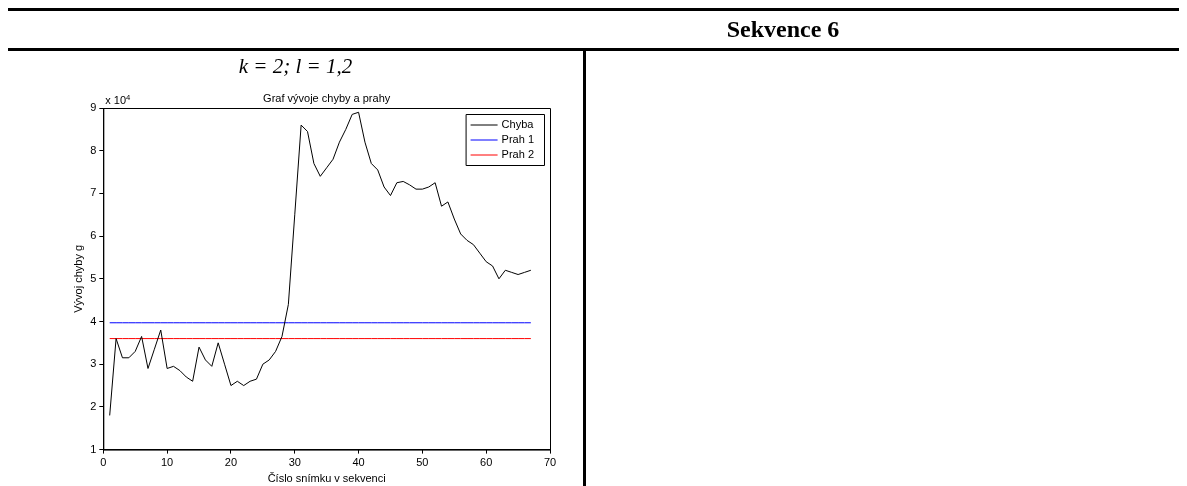  Describe the element at coordinates (93, 405) in the screenshot. I see `y-tick-label: 2` at that location.